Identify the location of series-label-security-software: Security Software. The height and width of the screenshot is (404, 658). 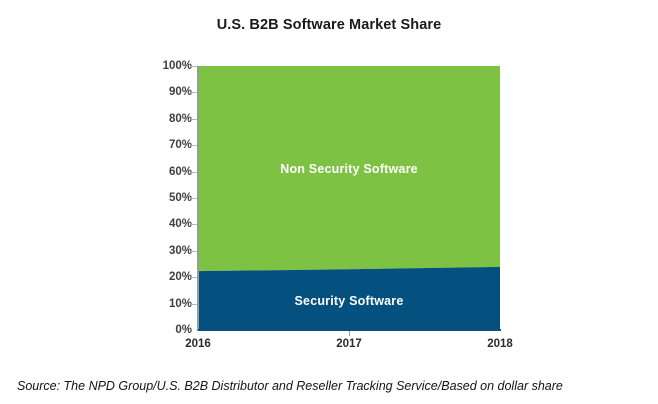
(349, 300).